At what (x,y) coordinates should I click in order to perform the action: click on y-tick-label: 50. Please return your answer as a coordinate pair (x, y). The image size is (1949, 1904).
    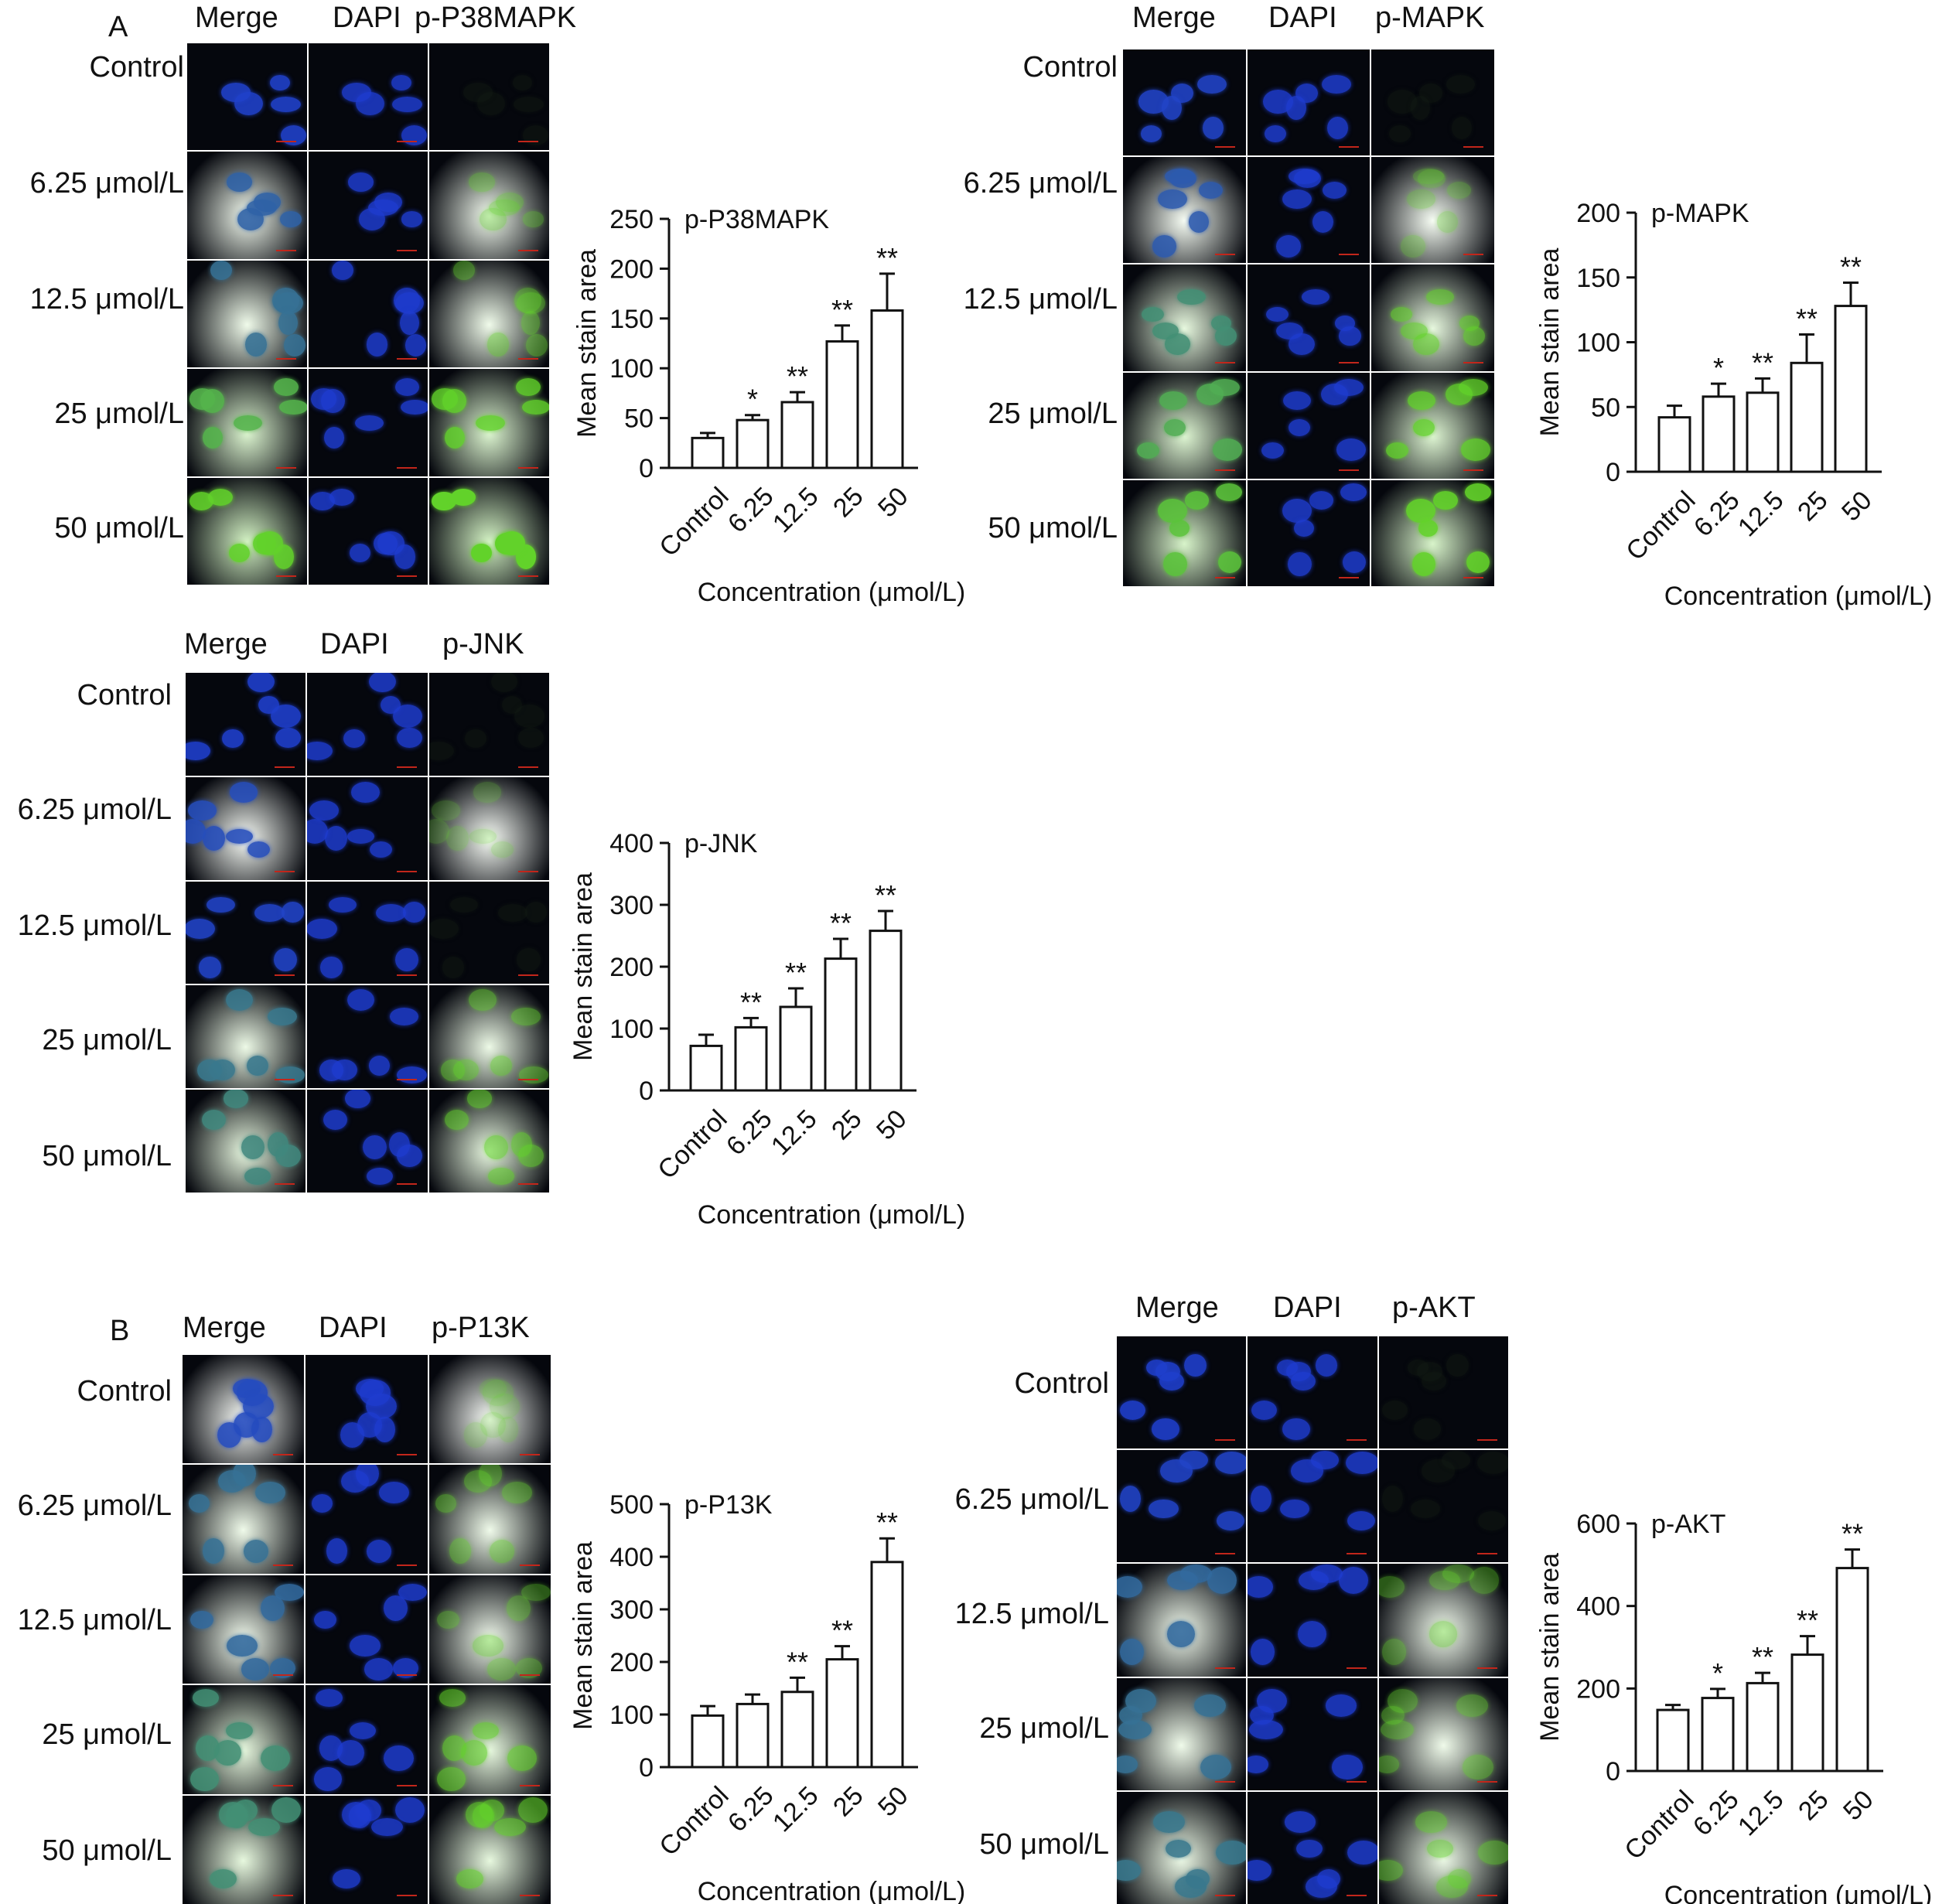
    Looking at the image, I should click on (1605, 408).